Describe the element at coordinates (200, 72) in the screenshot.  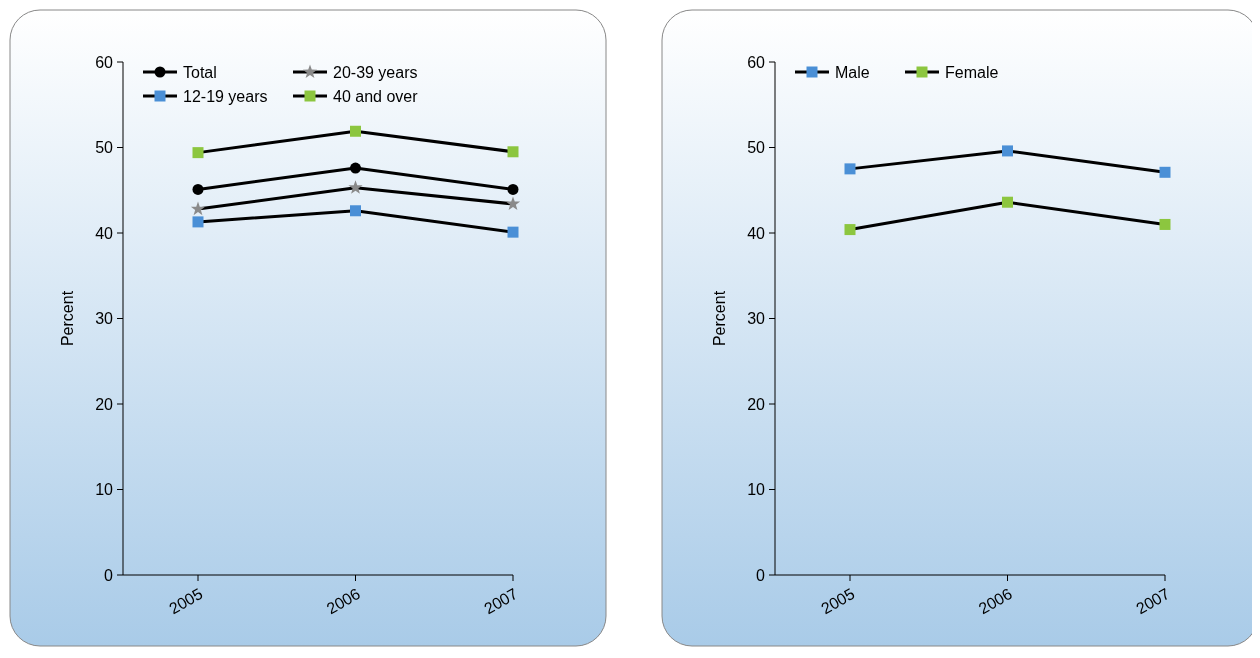
I see `legend-label: Total` at that location.